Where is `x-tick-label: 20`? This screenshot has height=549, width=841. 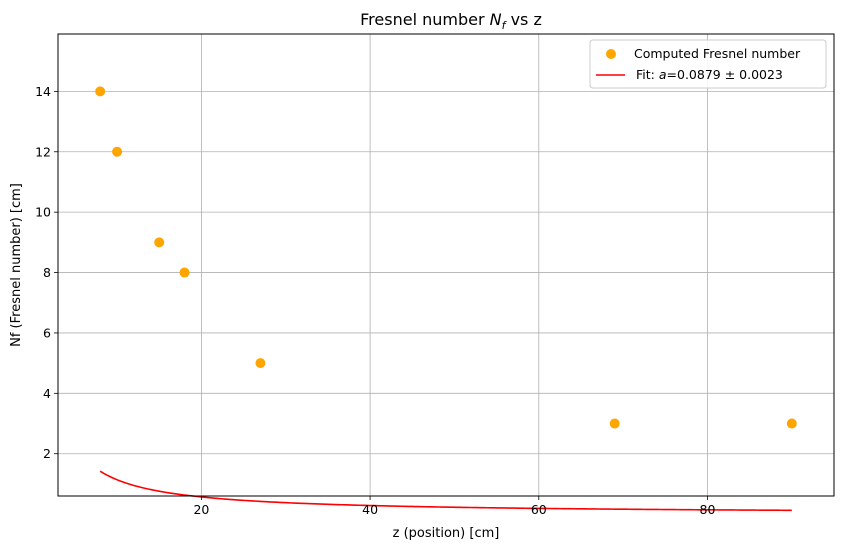 x-tick-label: 20 is located at coordinates (201, 509).